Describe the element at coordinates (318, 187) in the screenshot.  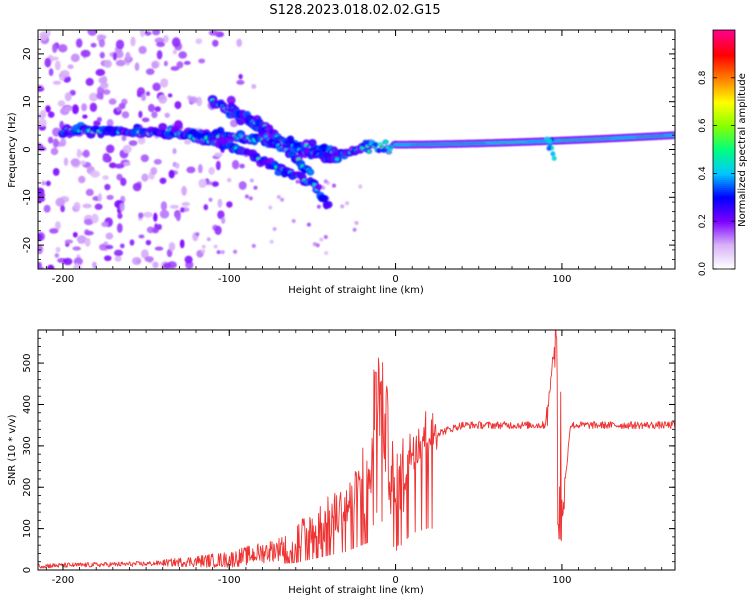
I see `ray-blob` at that location.